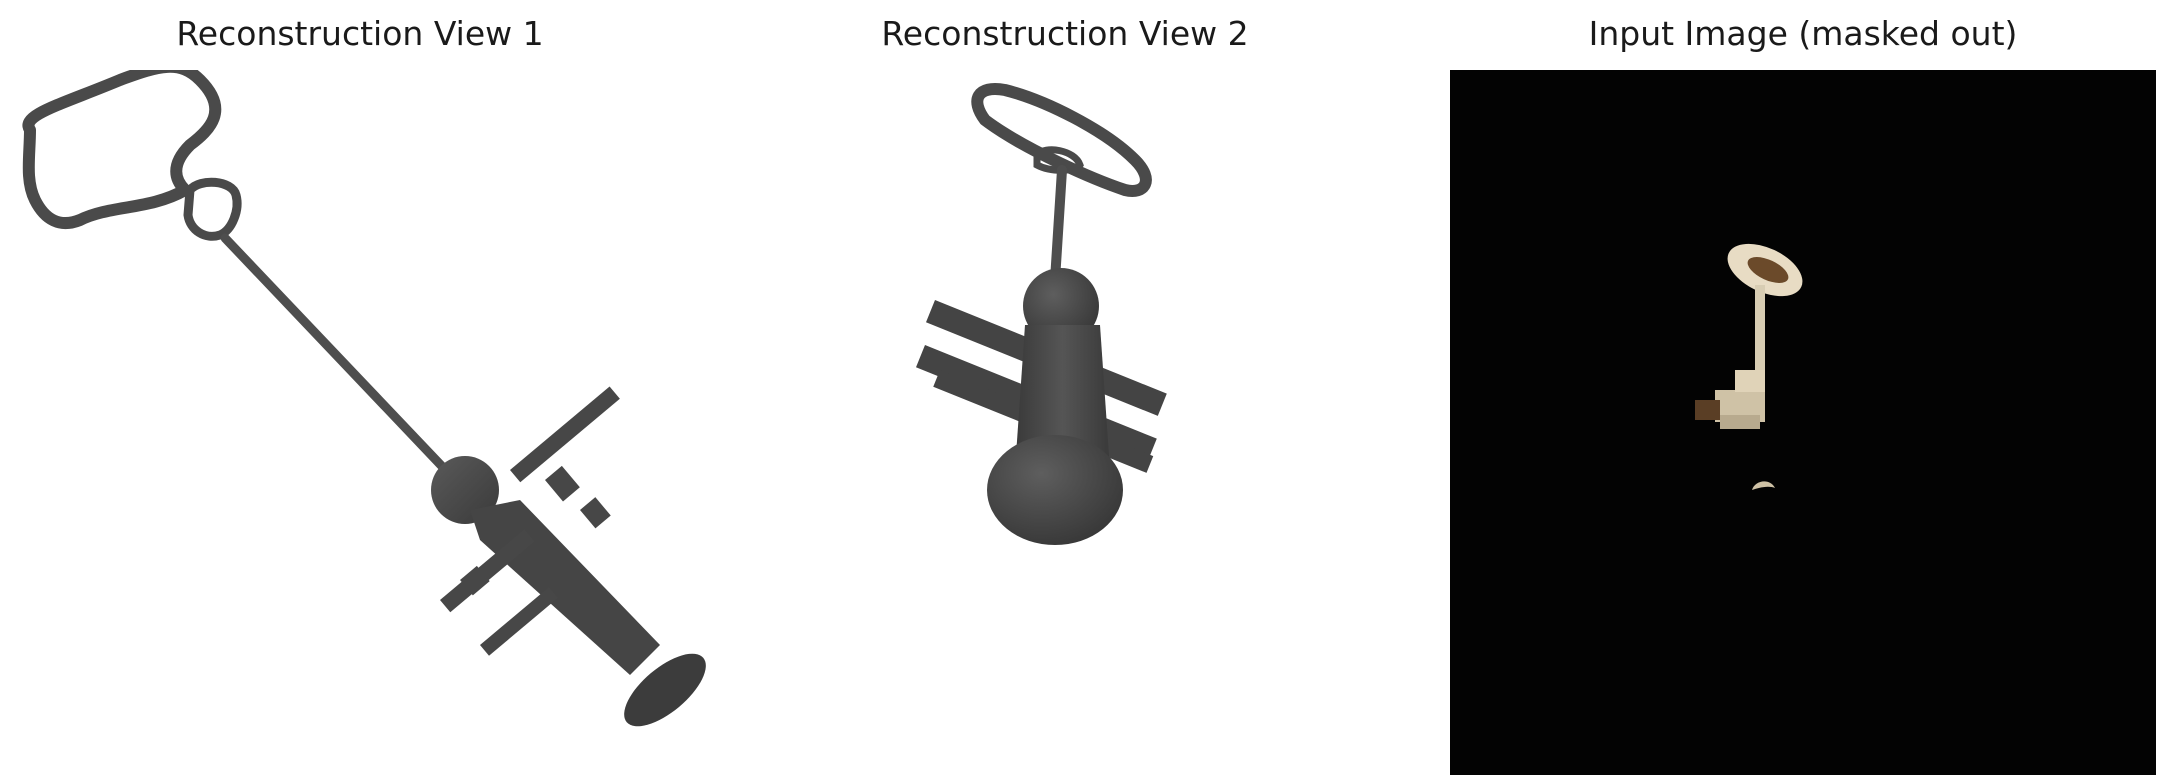 This screenshot has width=2164, height=784. What do you see at coordinates (465, 490) in the screenshot?
I see `key-ball` at bounding box center [465, 490].